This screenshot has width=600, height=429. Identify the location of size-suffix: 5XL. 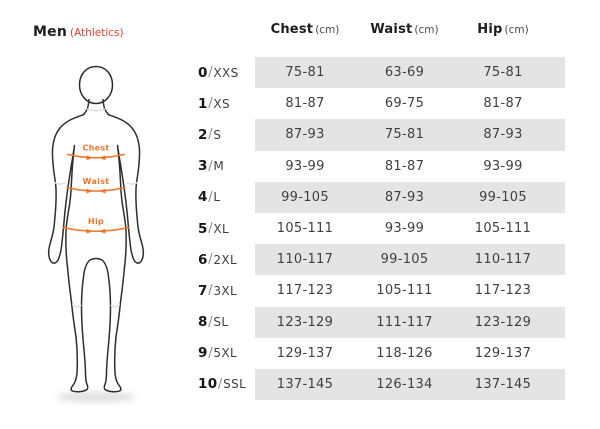
(225, 353).